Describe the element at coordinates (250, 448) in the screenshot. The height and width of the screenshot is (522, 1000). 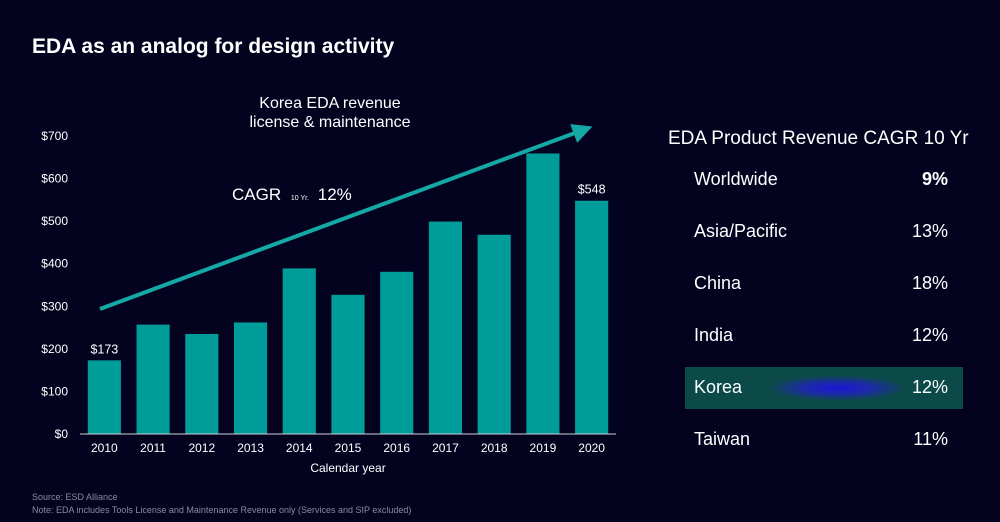
I see `x-tick-label: 2013` at that location.